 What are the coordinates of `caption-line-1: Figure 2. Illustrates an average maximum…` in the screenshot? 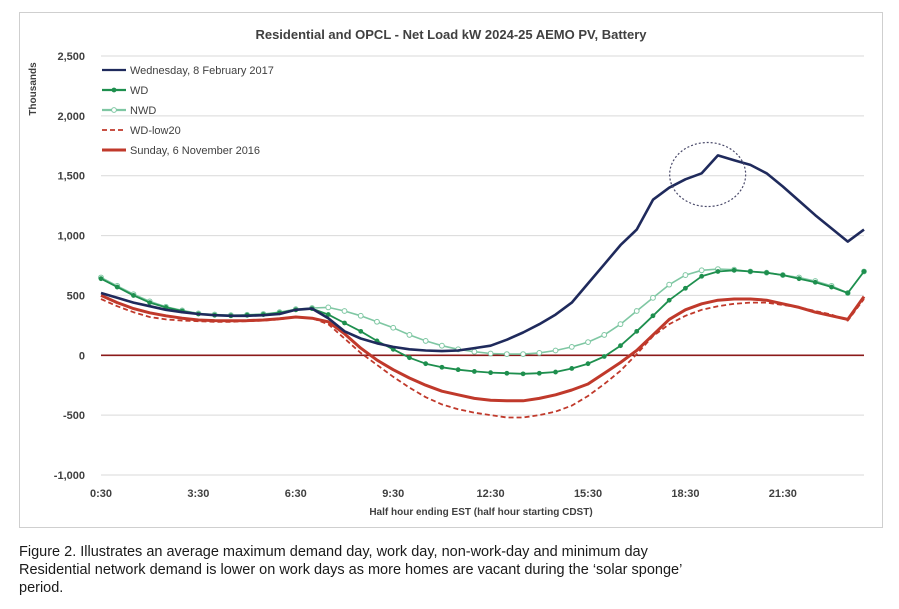 It's located at (333, 552).